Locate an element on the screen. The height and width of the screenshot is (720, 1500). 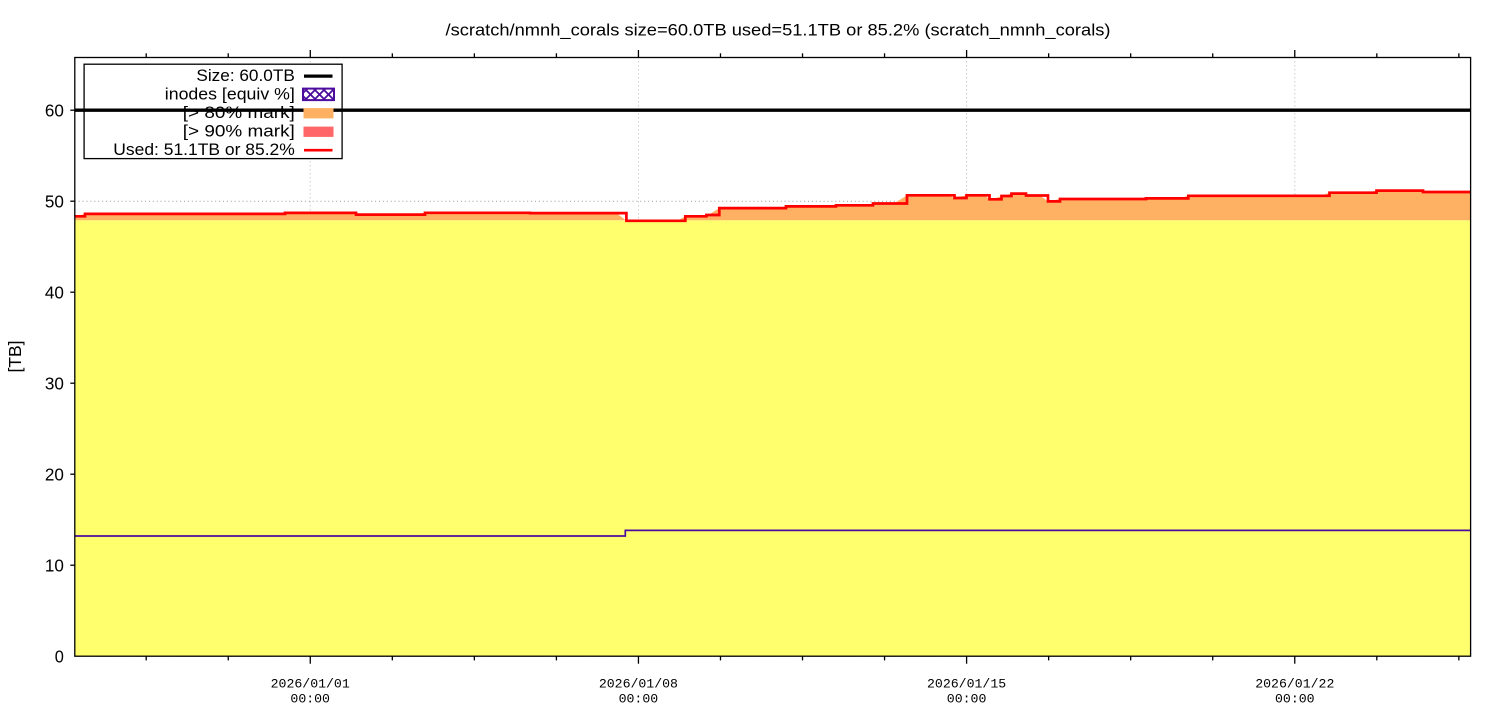
svg-text: 2026/01/08 is located at coordinates (638, 683).